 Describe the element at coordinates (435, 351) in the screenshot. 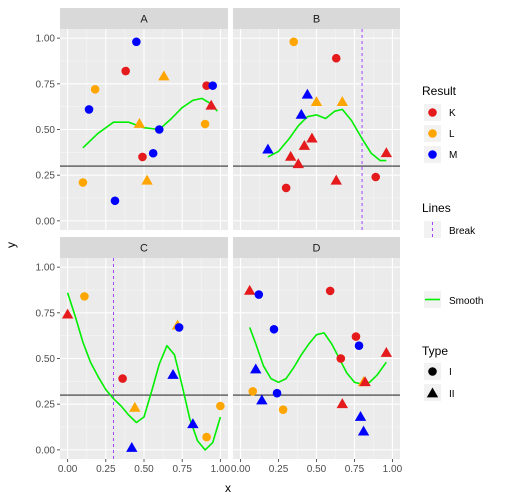

I see `legend-type-title: Type` at that location.